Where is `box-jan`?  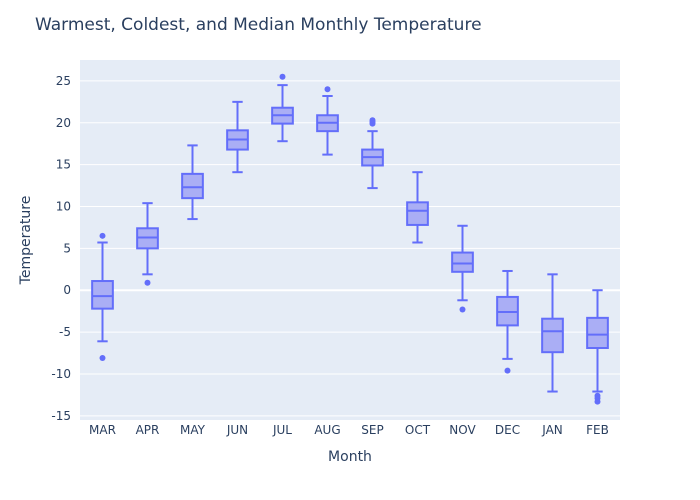
box-jan is located at coordinates (552, 333).